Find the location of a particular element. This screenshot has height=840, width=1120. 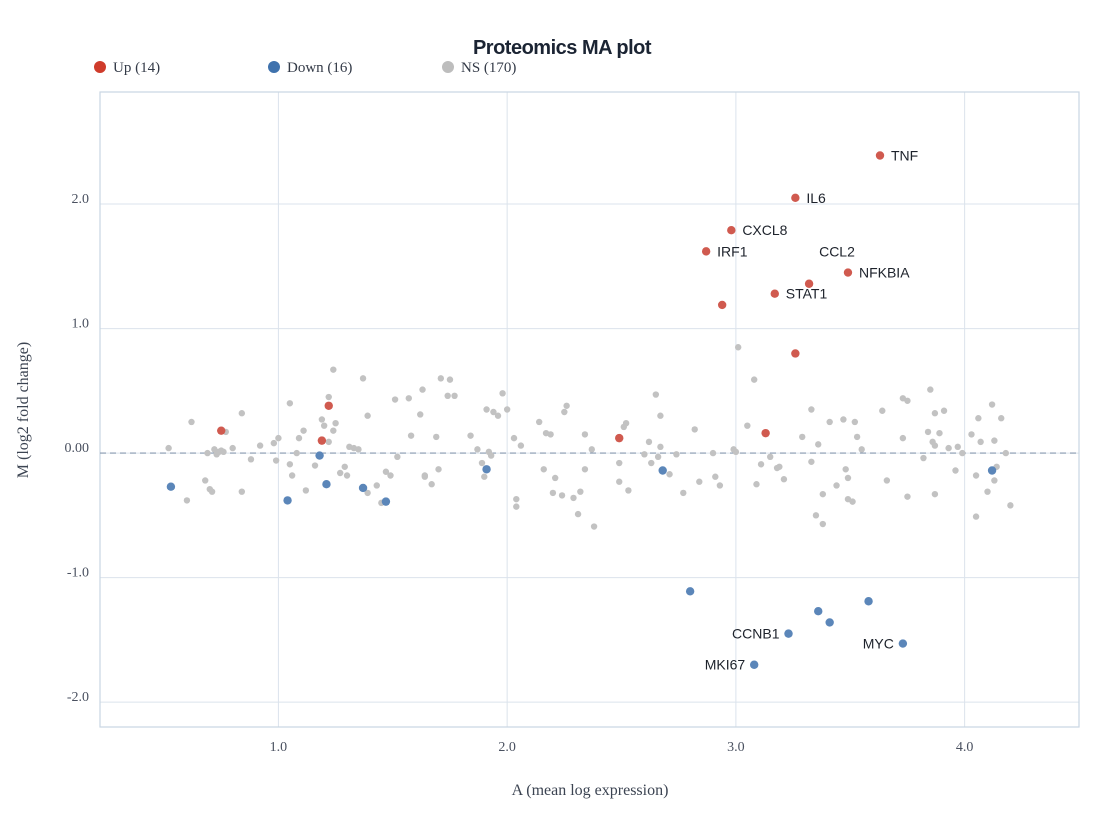

point-label-stat1: STAT1 is located at coordinates (807, 294).